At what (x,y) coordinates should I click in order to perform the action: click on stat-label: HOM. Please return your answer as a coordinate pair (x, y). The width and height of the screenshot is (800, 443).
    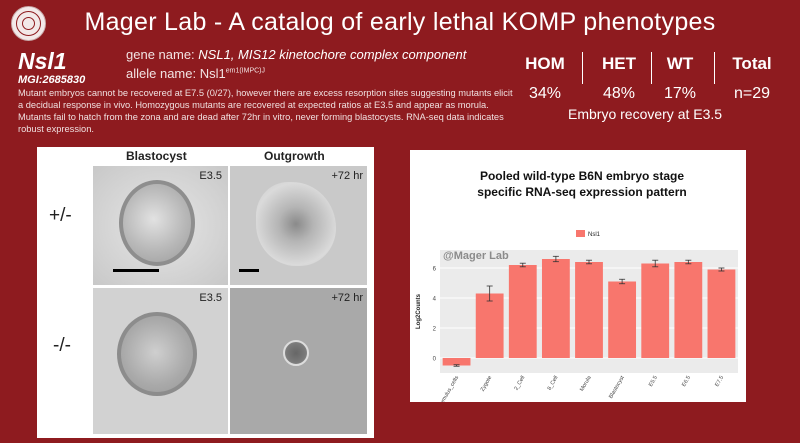
    Looking at the image, I should click on (545, 63).